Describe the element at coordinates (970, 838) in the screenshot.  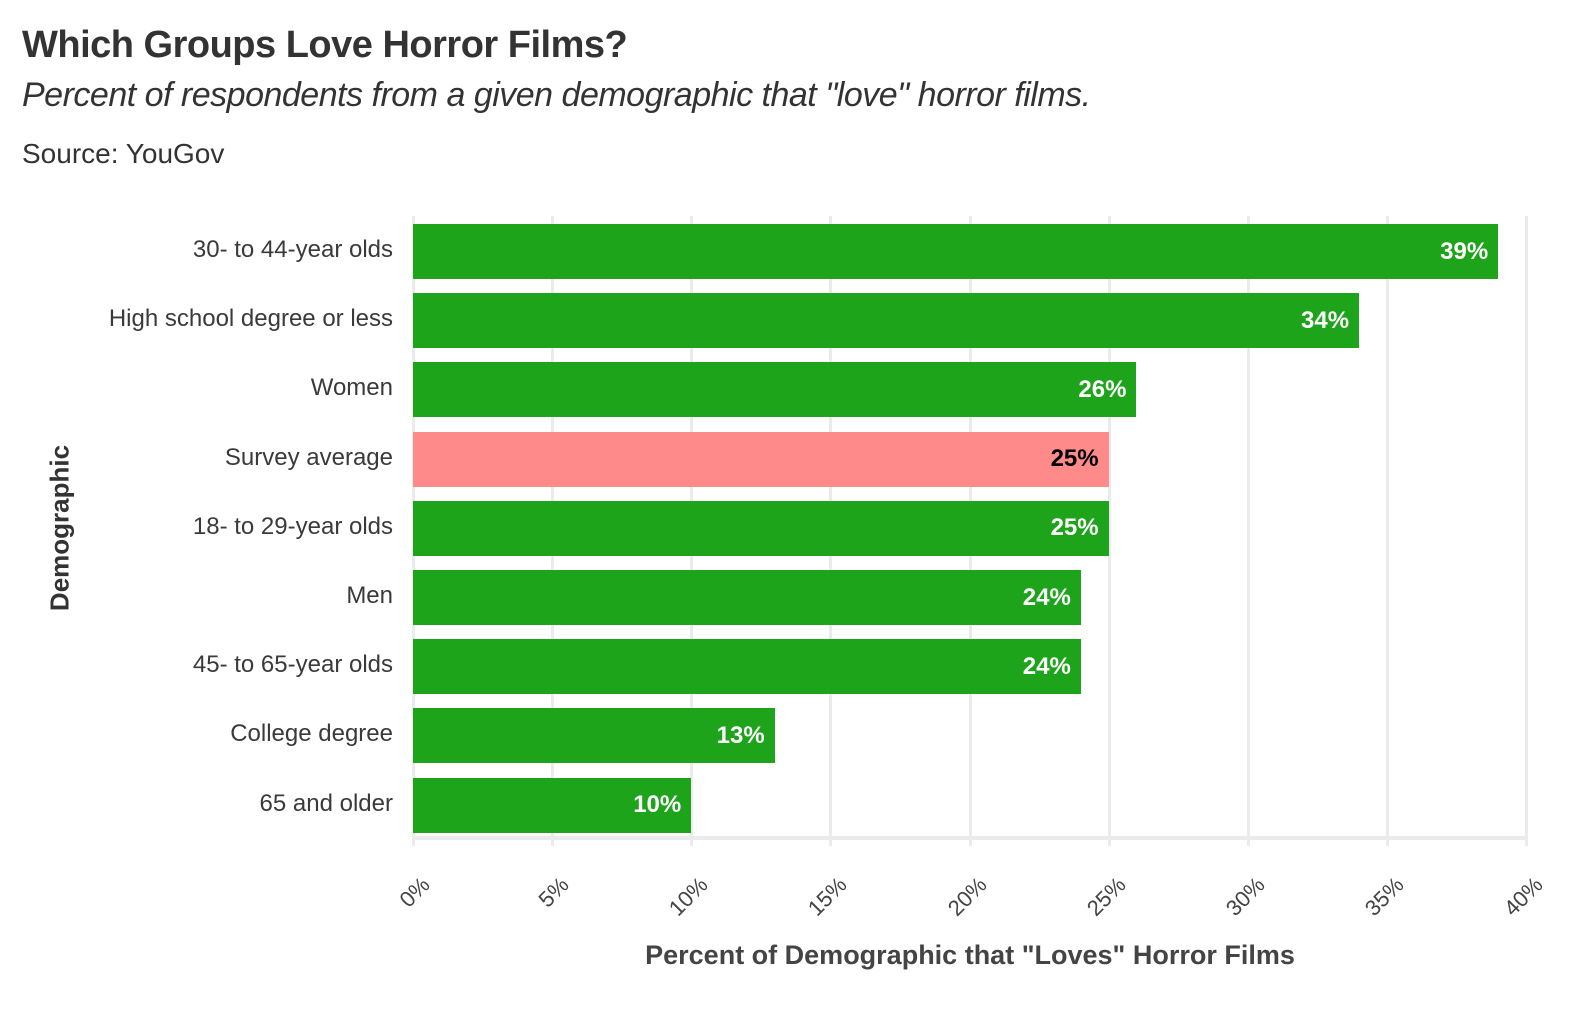
I see `x-axis-line` at that location.